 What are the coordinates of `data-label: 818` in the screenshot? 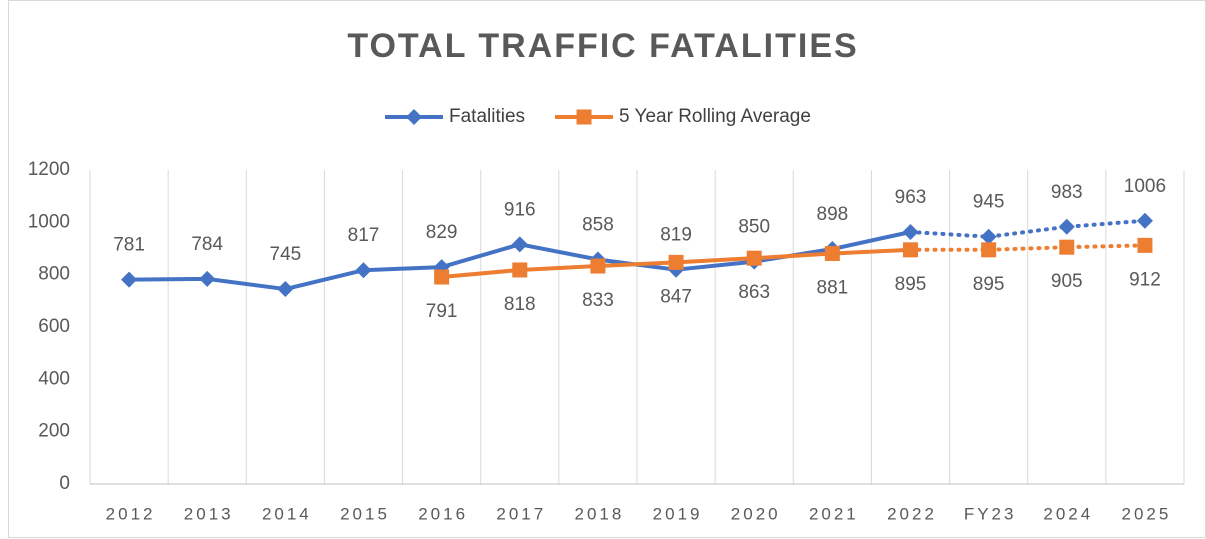 It's located at (520, 304).